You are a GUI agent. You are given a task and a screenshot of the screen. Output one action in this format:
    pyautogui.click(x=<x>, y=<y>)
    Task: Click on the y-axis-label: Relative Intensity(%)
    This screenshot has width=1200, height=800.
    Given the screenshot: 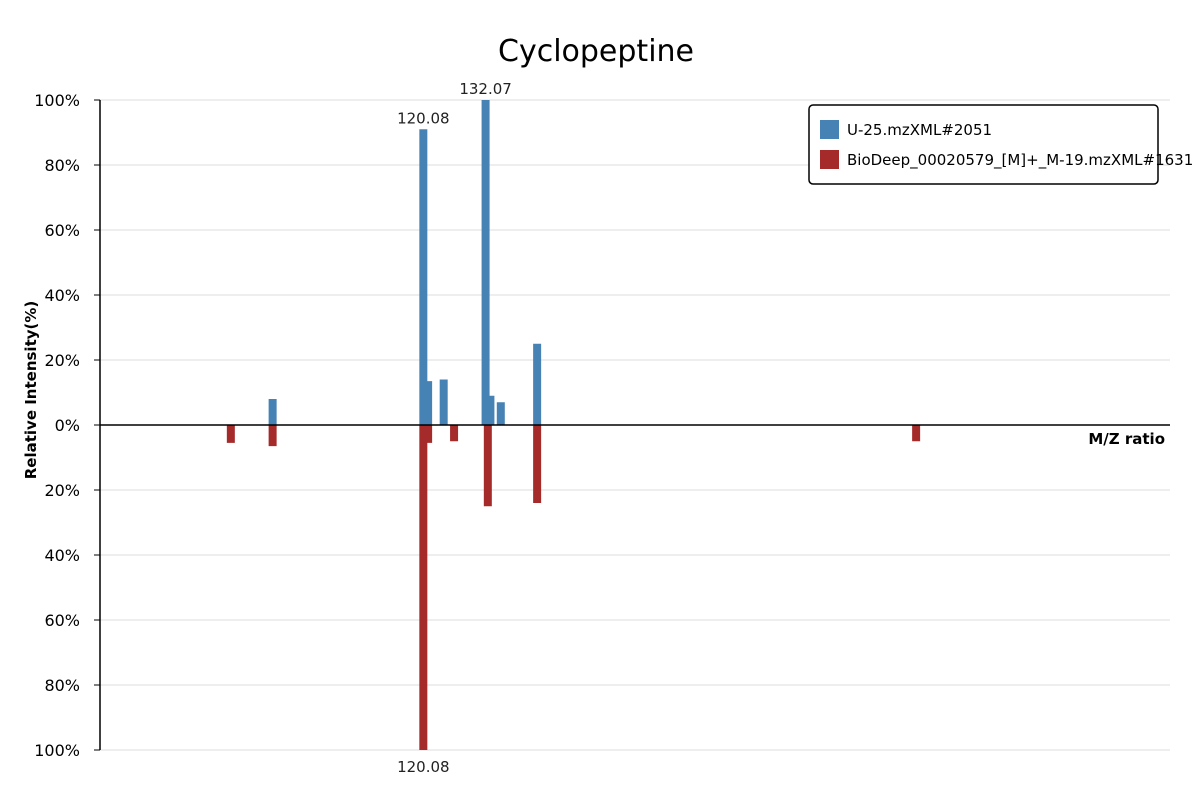 What is the action you would take?
    pyautogui.click(x=31, y=390)
    